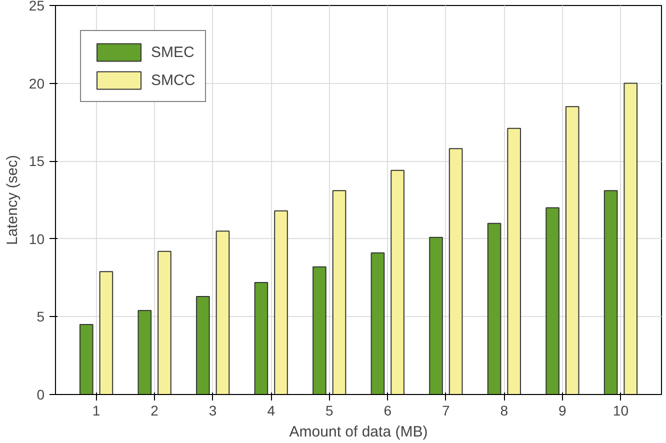  I want to click on x-tick-label: 8, so click(504, 410).